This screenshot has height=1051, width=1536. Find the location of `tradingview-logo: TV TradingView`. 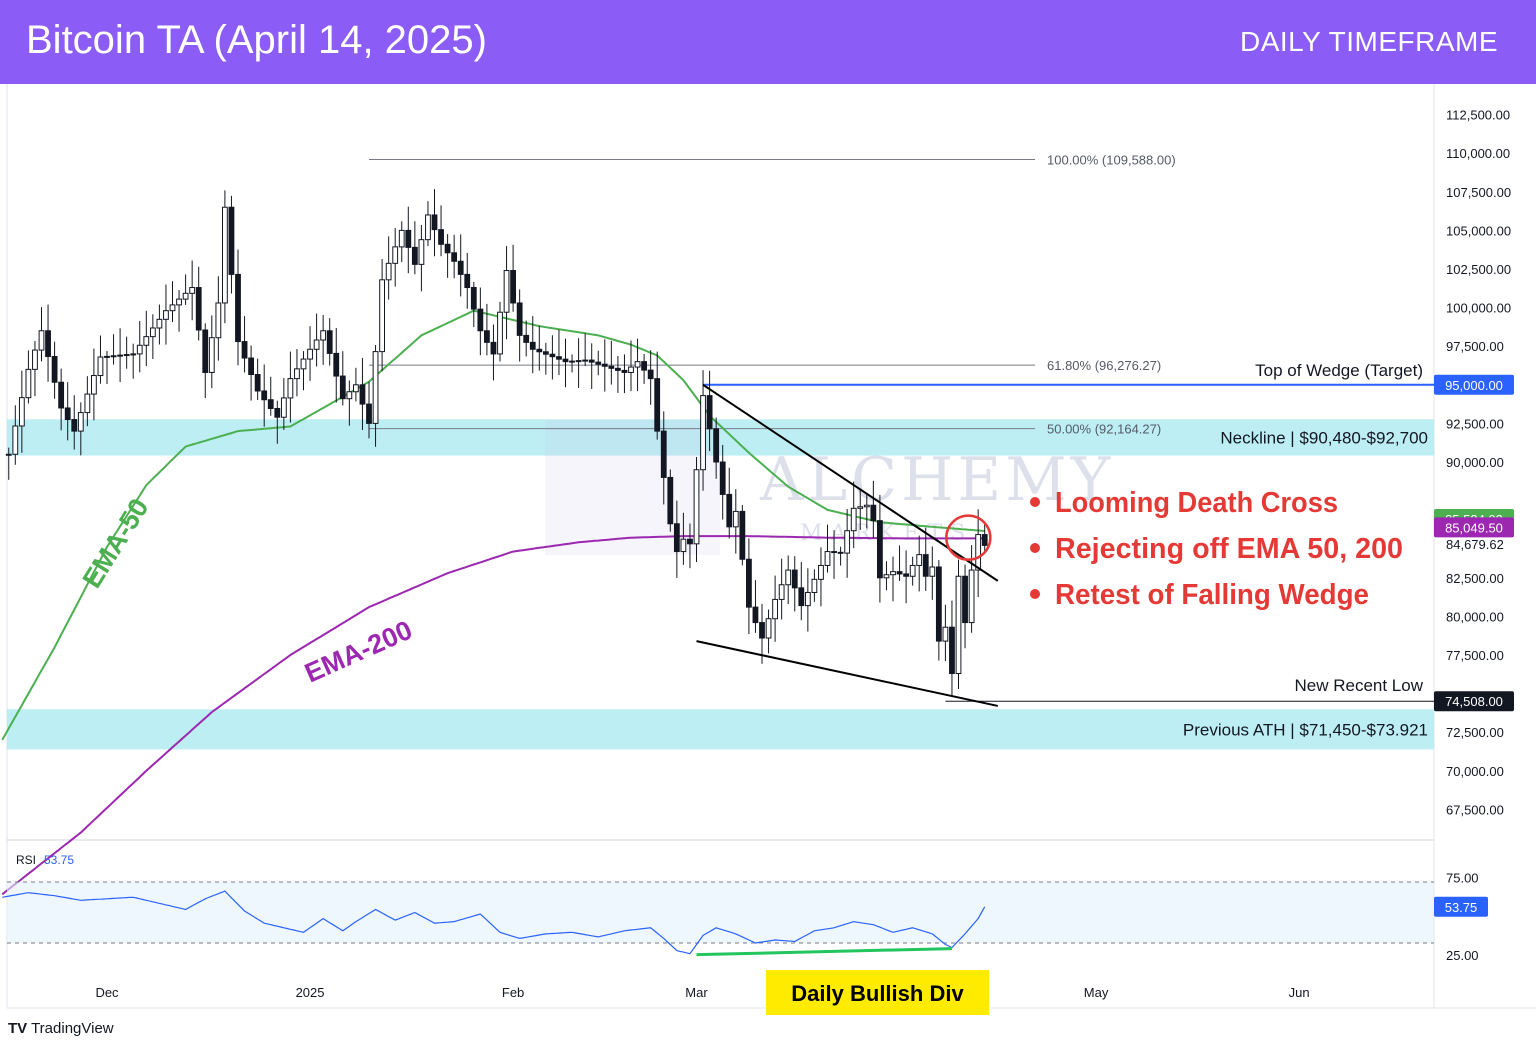

tradingview-logo: TV TradingView is located at coordinates (61, 1028).